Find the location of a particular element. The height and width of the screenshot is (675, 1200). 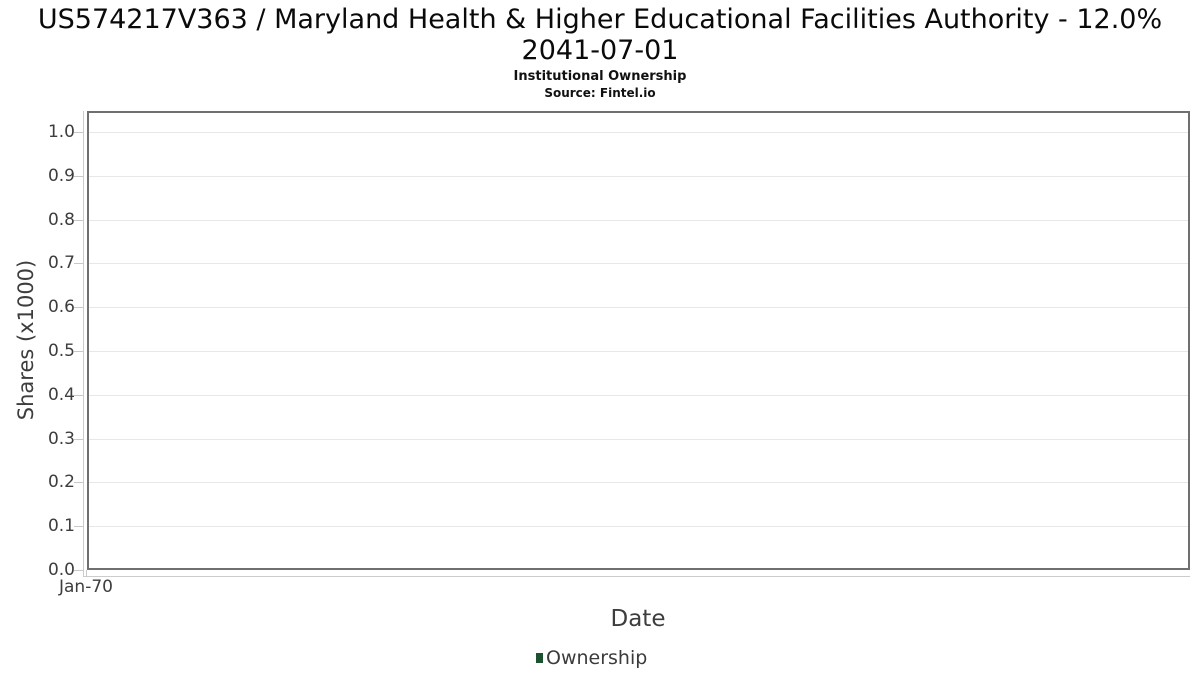

y-tick-label: 0.6 is located at coordinates (61, 307).